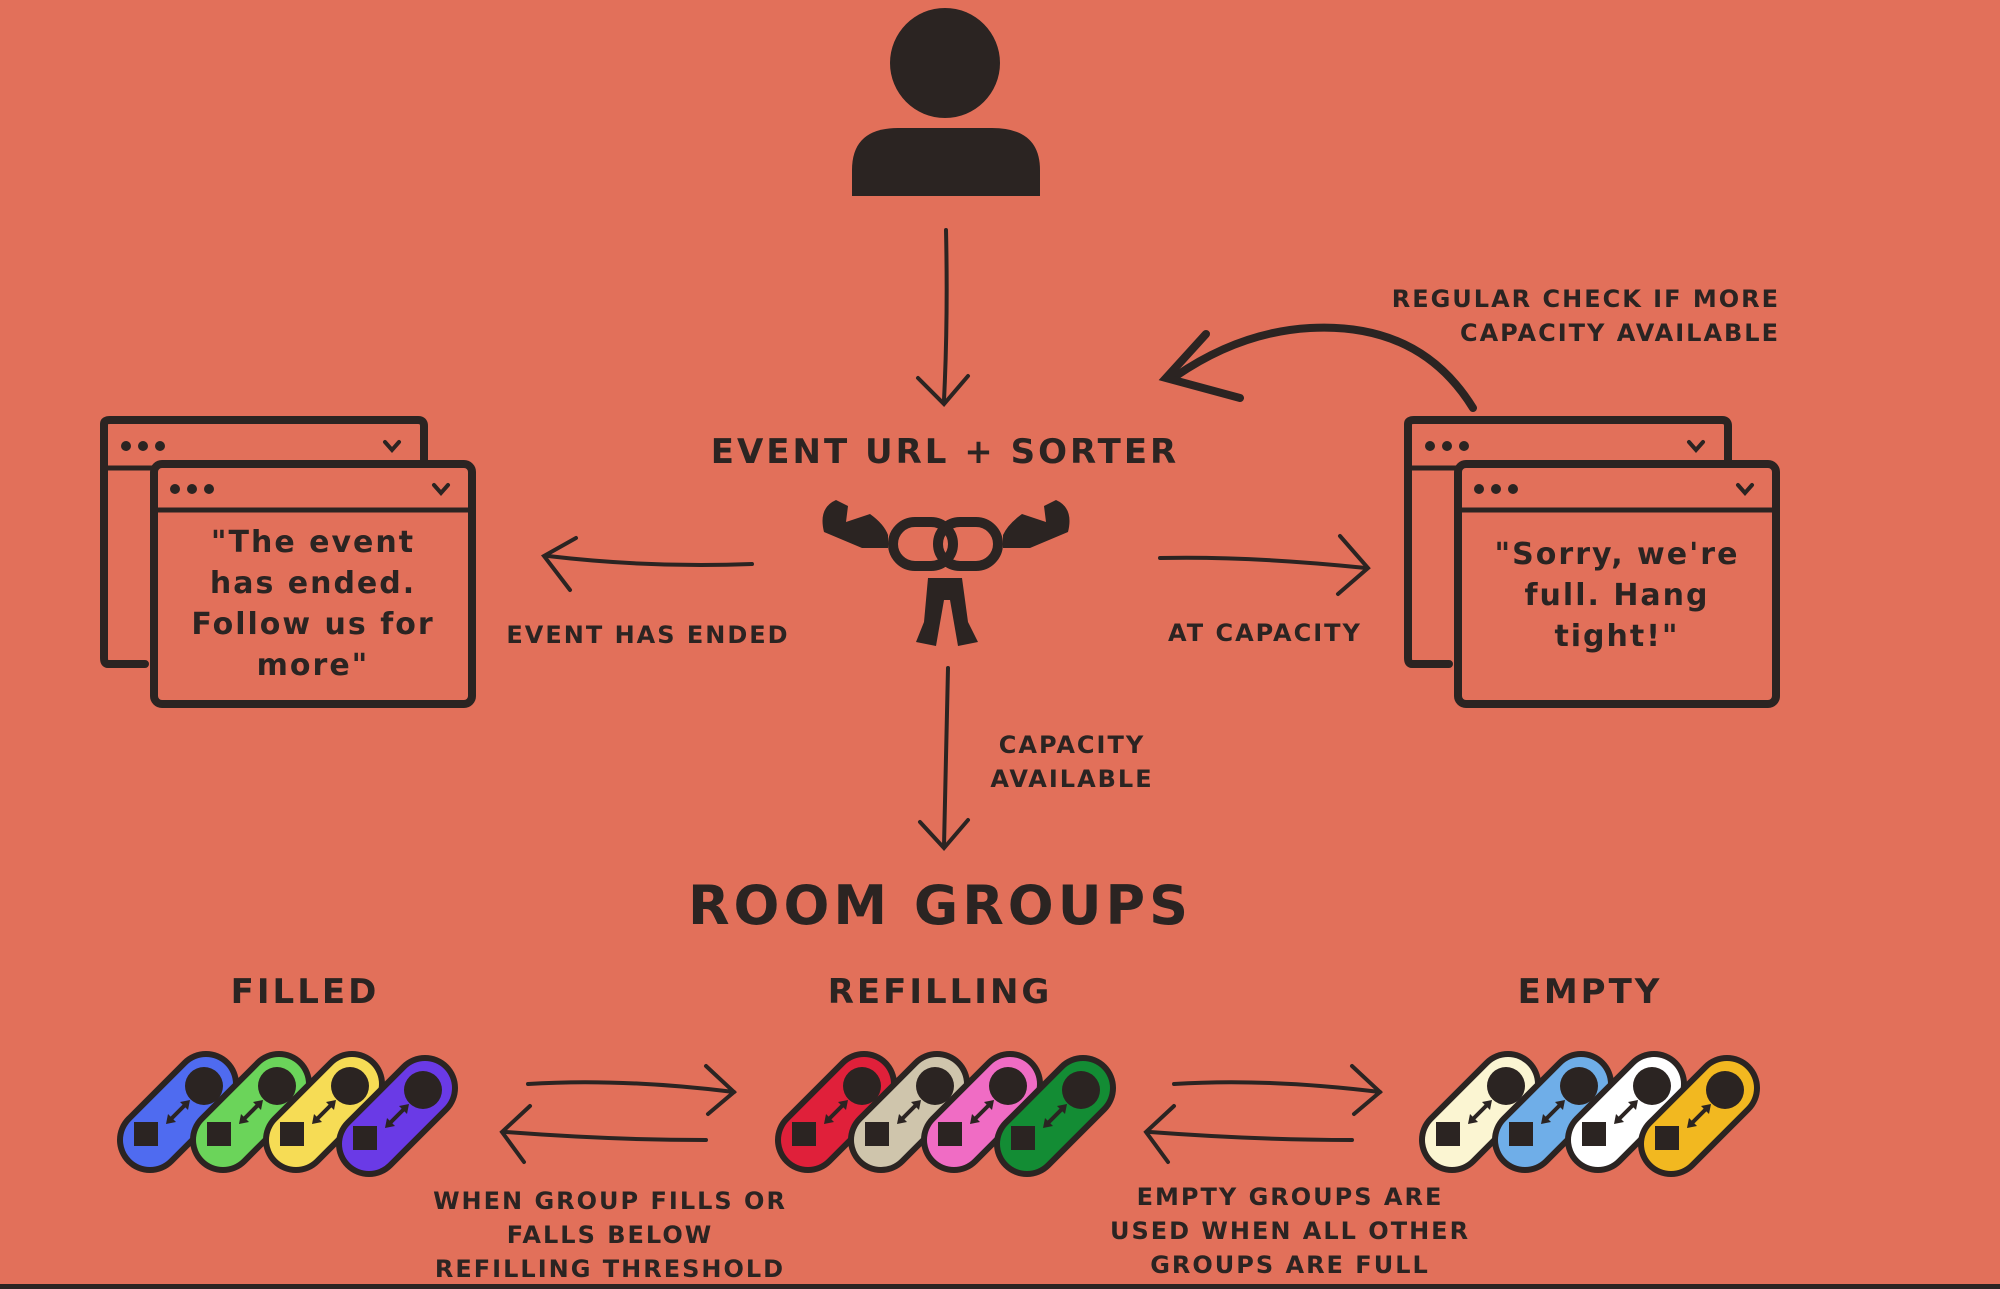  Describe the element at coordinates (1265, 633) in the screenshot. I see `at-capacity-label: AT CAPACITY` at that location.